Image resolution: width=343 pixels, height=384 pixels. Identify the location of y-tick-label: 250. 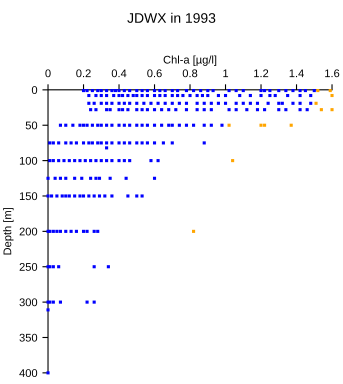
(29, 267).